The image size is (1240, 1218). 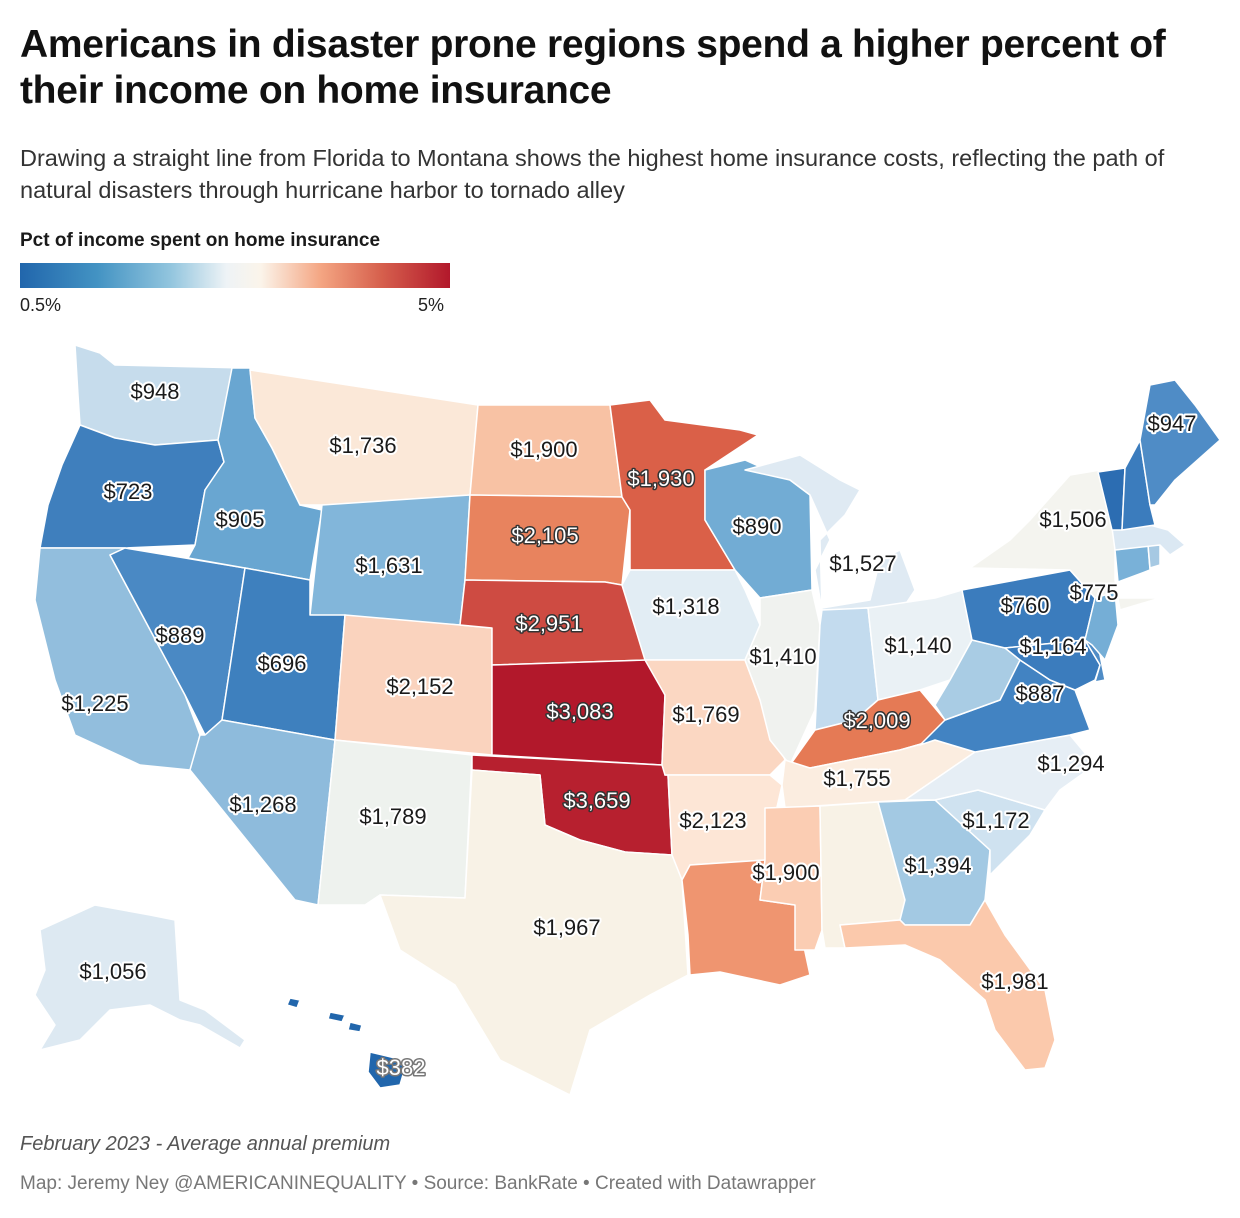 I want to click on state-ct, so click(x=1132, y=563).